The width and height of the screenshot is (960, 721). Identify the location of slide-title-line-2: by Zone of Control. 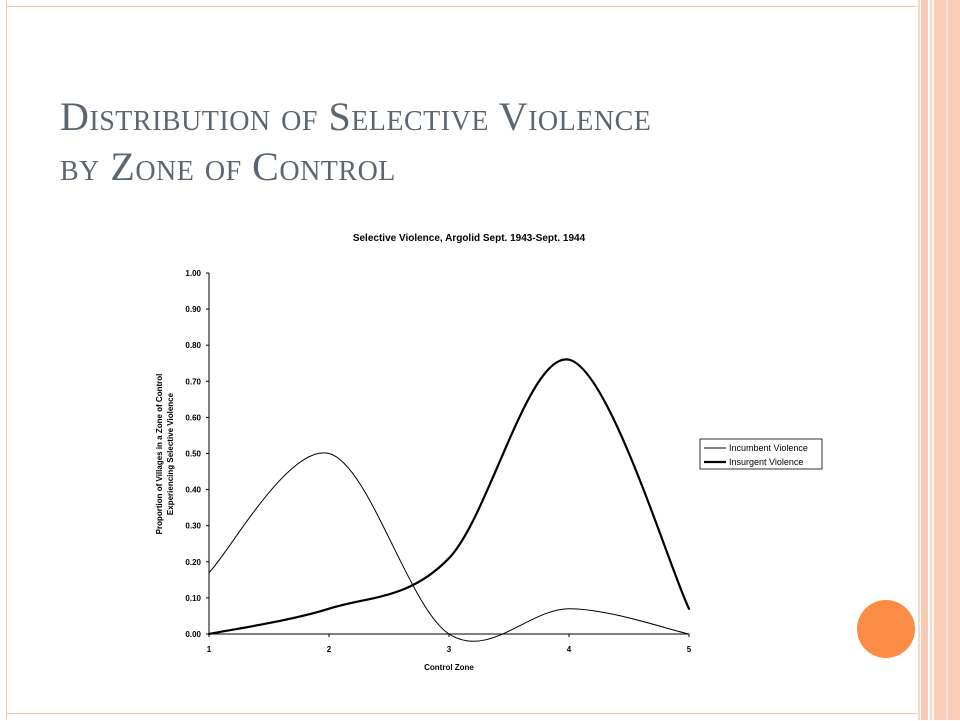
(228, 166).